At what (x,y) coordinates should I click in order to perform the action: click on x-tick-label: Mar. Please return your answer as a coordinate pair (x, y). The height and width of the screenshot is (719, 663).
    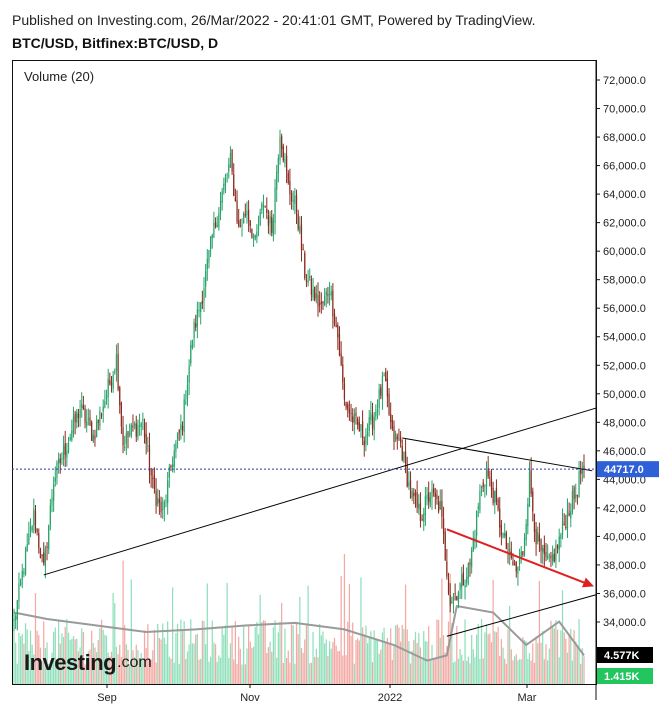
    Looking at the image, I should click on (527, 698).